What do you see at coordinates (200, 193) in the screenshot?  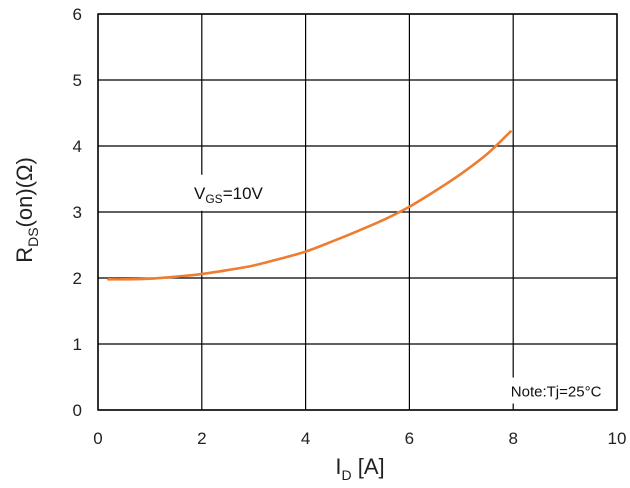 I see `vgs-annotation-main: V` at bounding box center [200, 193].